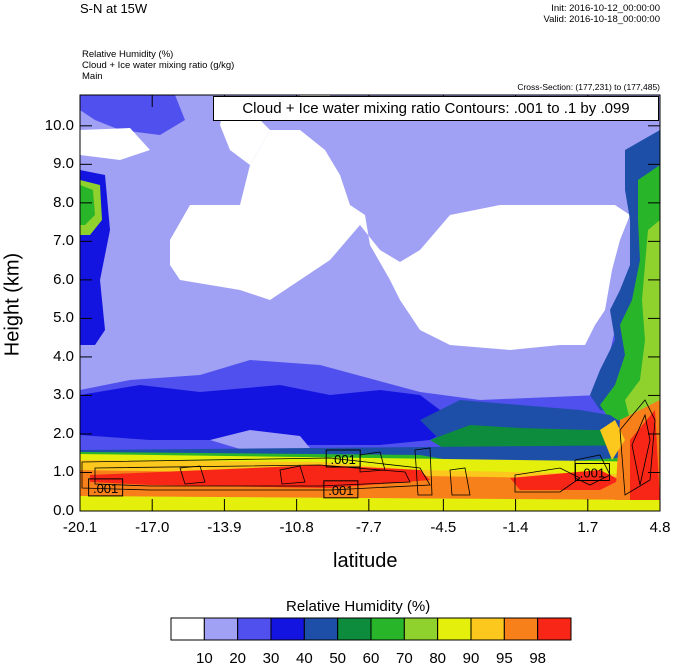 This screenshot has width=674, height=668. Describe the element at coordinates (132, 115) in the screenshot. I see `rh-region-mid-top` at that location.